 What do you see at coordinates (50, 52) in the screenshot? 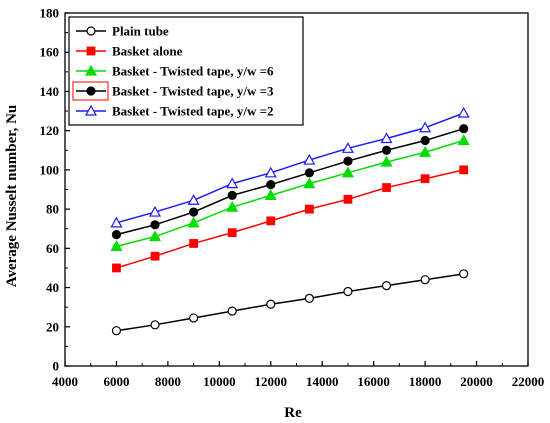
I see `y-tick-label: 160` at bounding box center [50, 52].